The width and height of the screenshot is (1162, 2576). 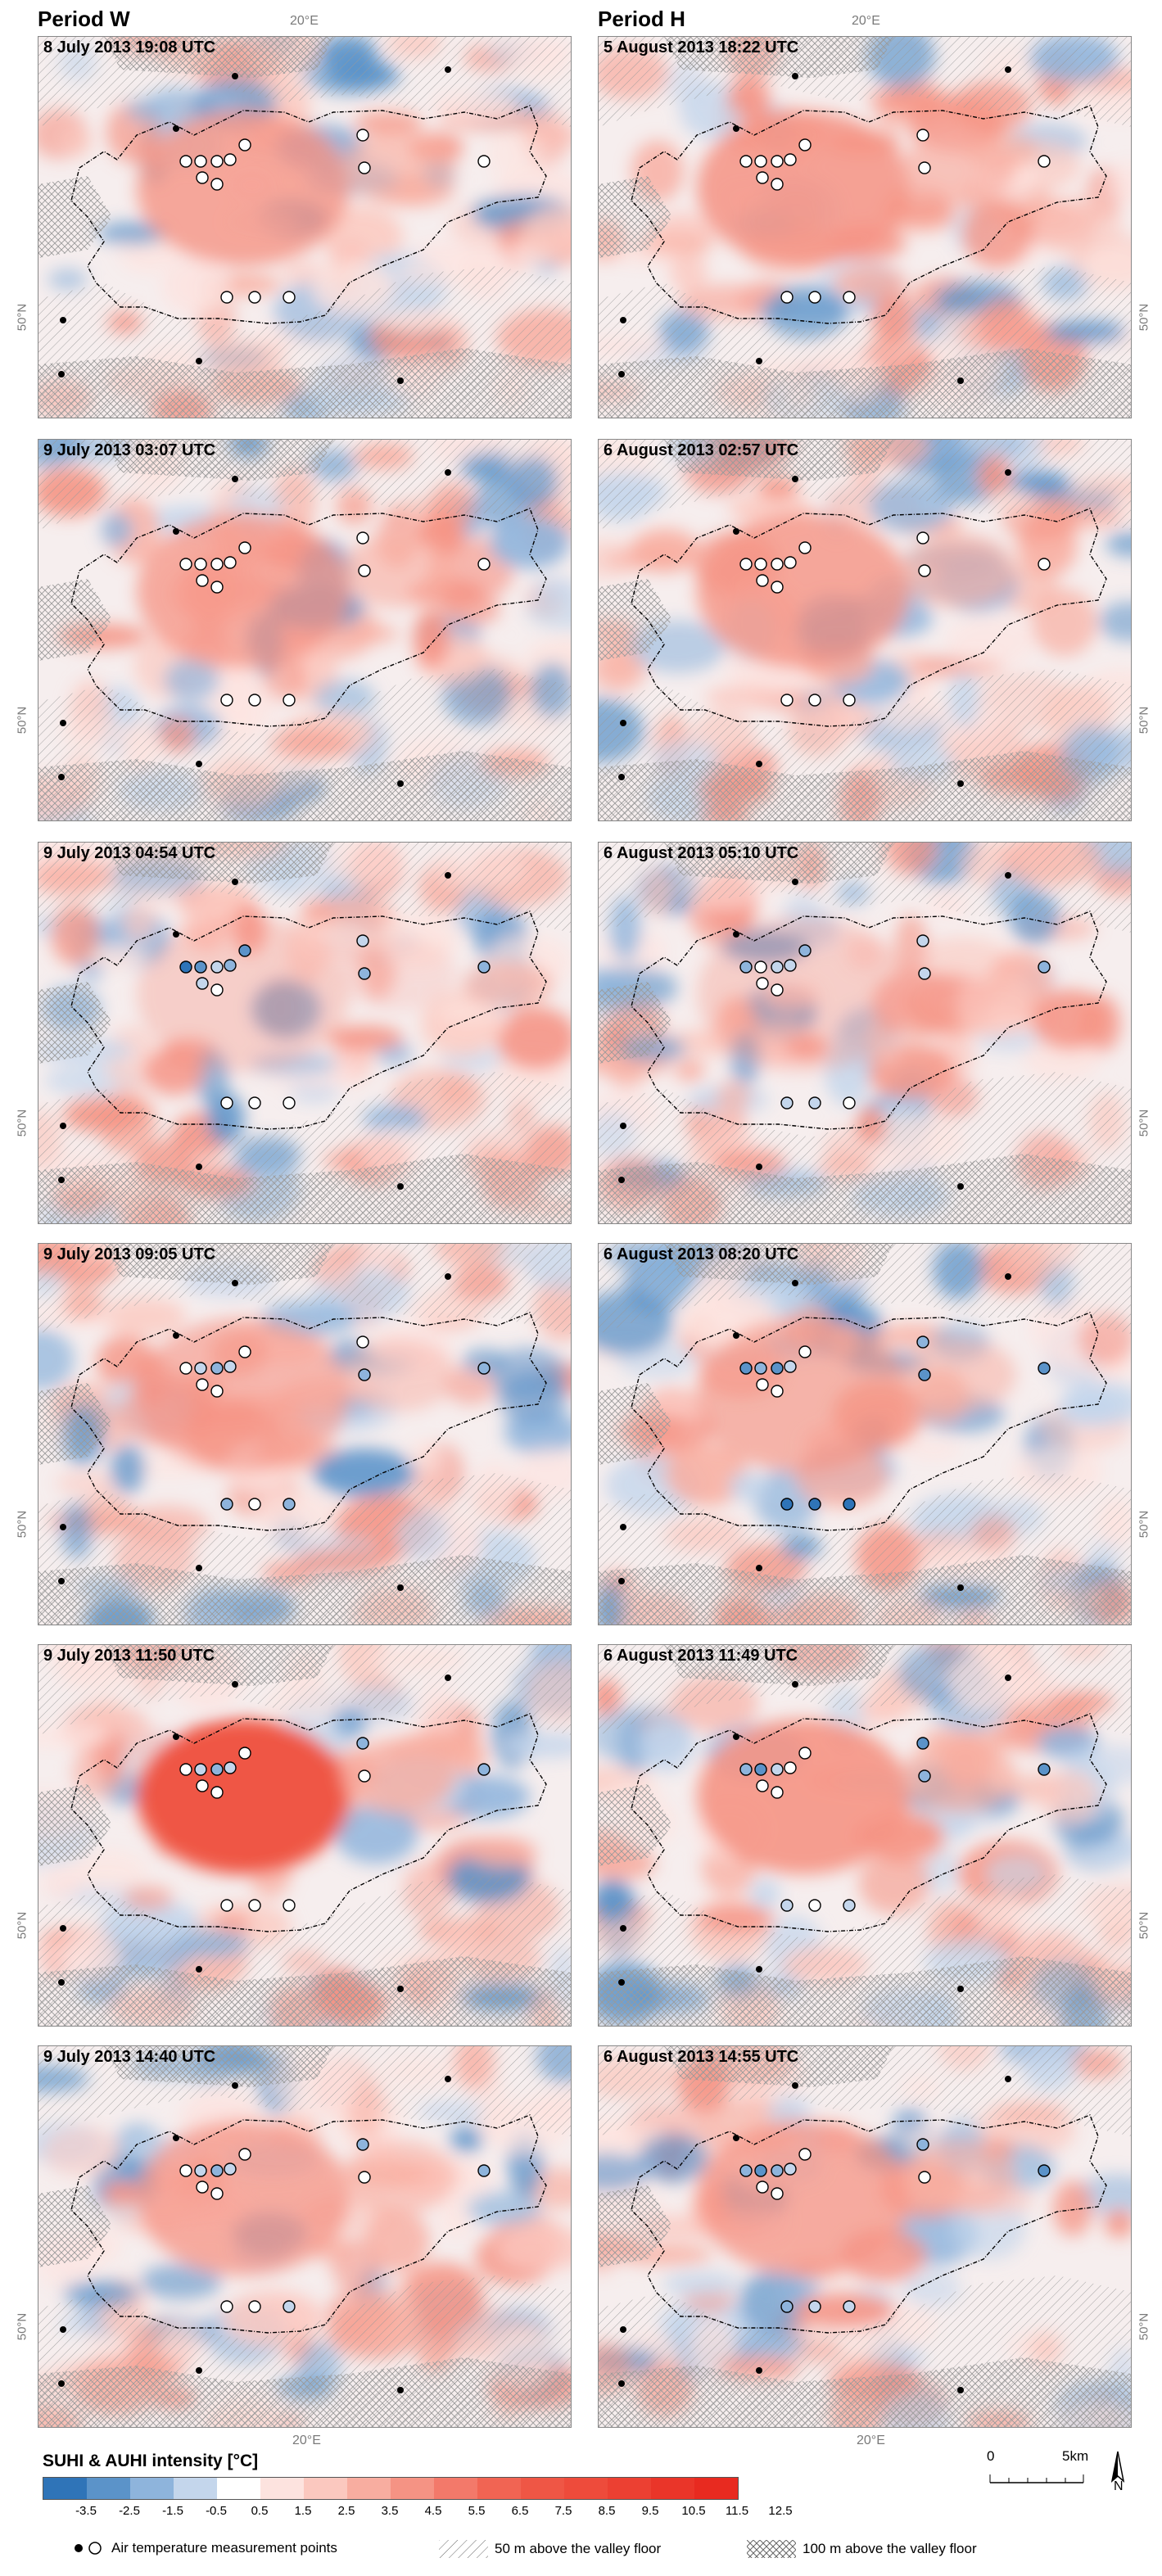 I want to click on colorbar-tick-label: 6.5, so click(x=520, y=2511).